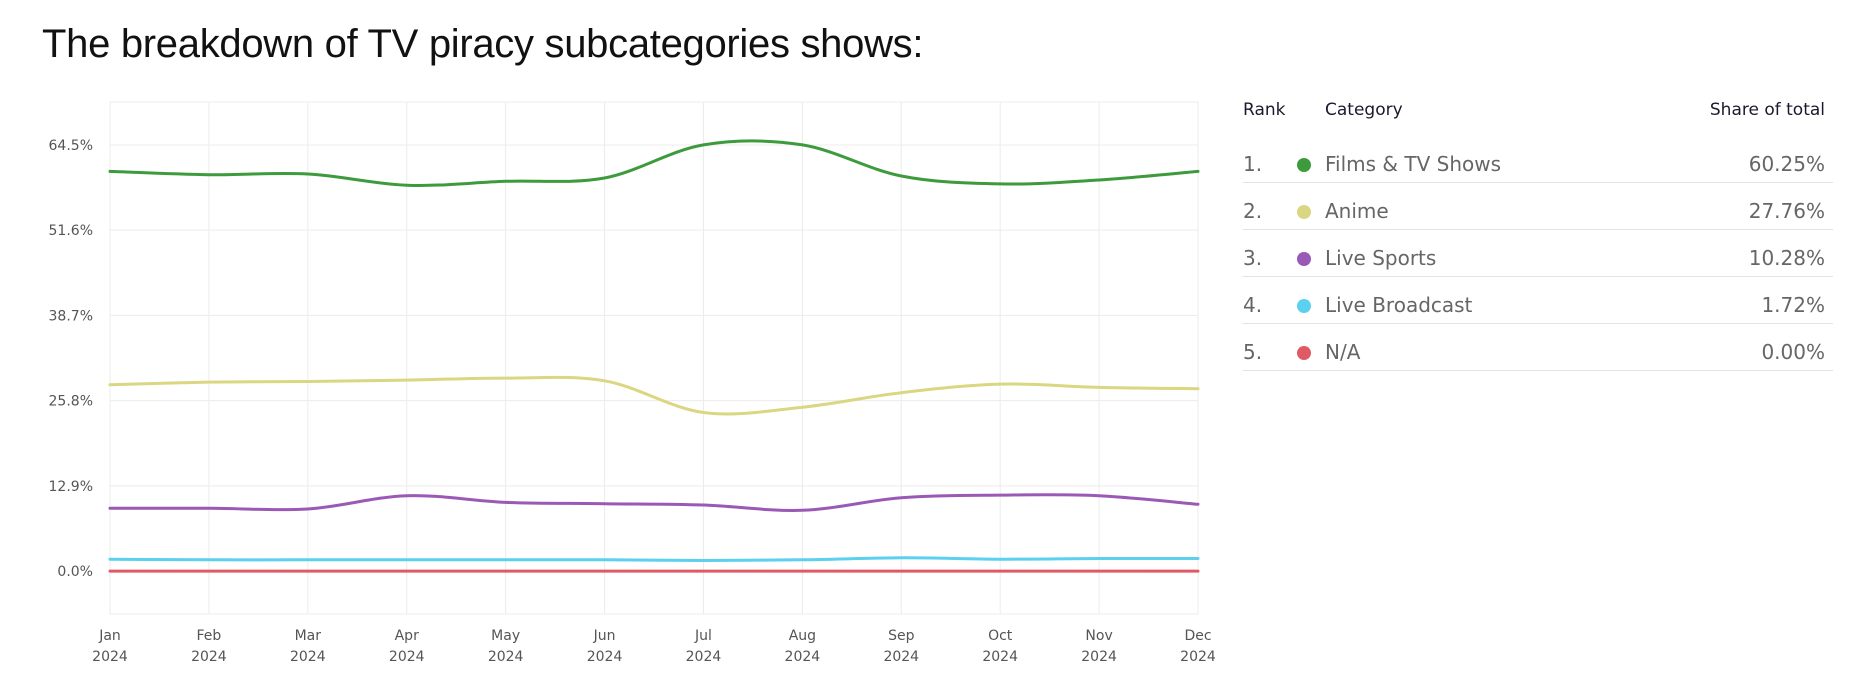 Image resolution: width=1855 pixels, height=695 pixels. What do you see at coordinates (1253, 352) in the screenshot?
I see `legend-rank: 5.` at bounding box center [1253, 352].